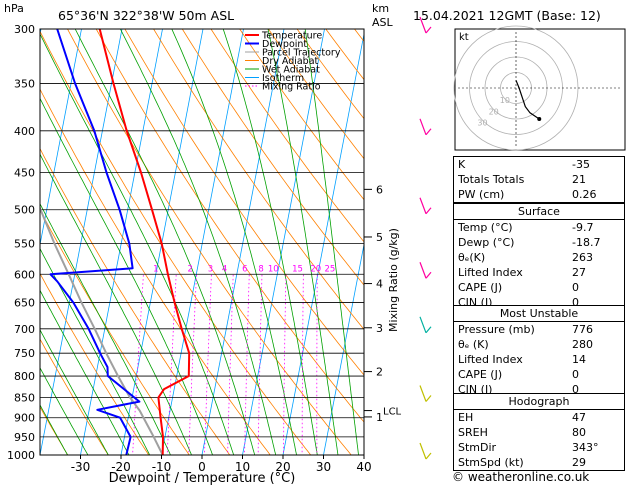  Describe the element at coordinates (297, 269) in the screenshot. I see `mixing-ratio-label: 15` at that location.